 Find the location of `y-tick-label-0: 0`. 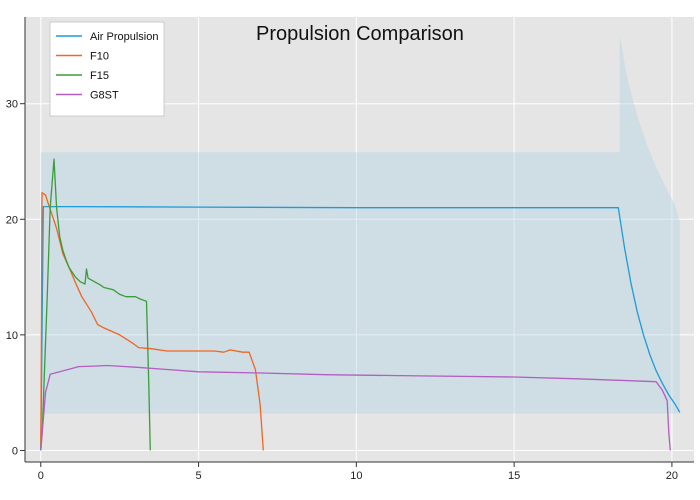

y-tick-label-0: 0 is located at coordinates (15, 451).